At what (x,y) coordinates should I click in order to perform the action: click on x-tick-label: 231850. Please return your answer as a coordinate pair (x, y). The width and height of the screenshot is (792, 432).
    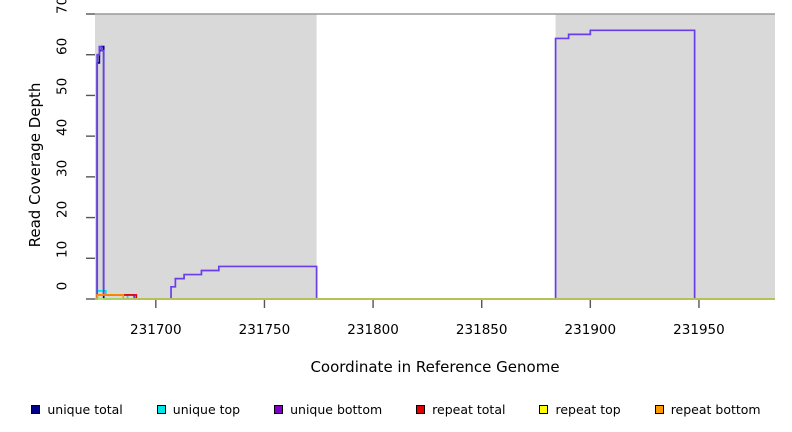
    Looking at the image, I should click on (481, 330).